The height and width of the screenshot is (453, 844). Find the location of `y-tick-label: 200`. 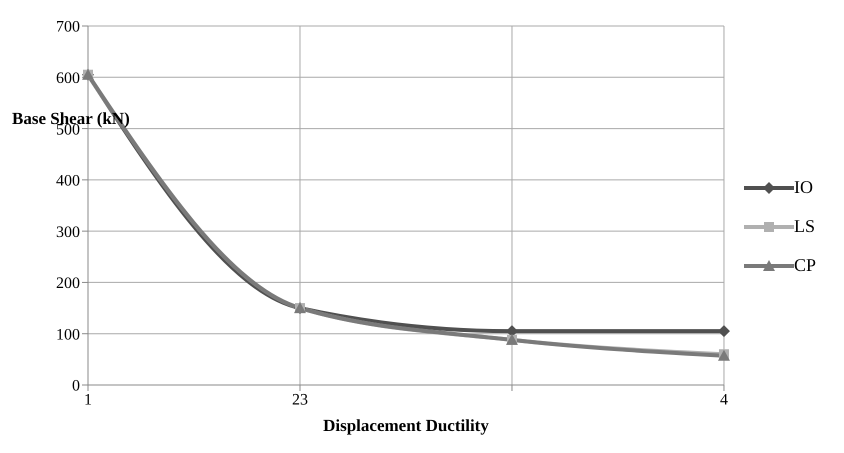

y-tick-label: 200 is located at coordinates (68, 283).